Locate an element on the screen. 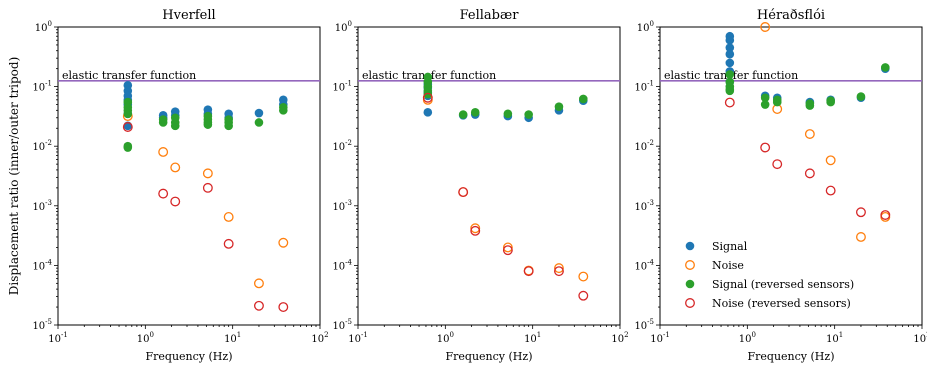  y-axis-label: Displacement ratio (inner/outer tripod) is located at coordinates (14, 176).